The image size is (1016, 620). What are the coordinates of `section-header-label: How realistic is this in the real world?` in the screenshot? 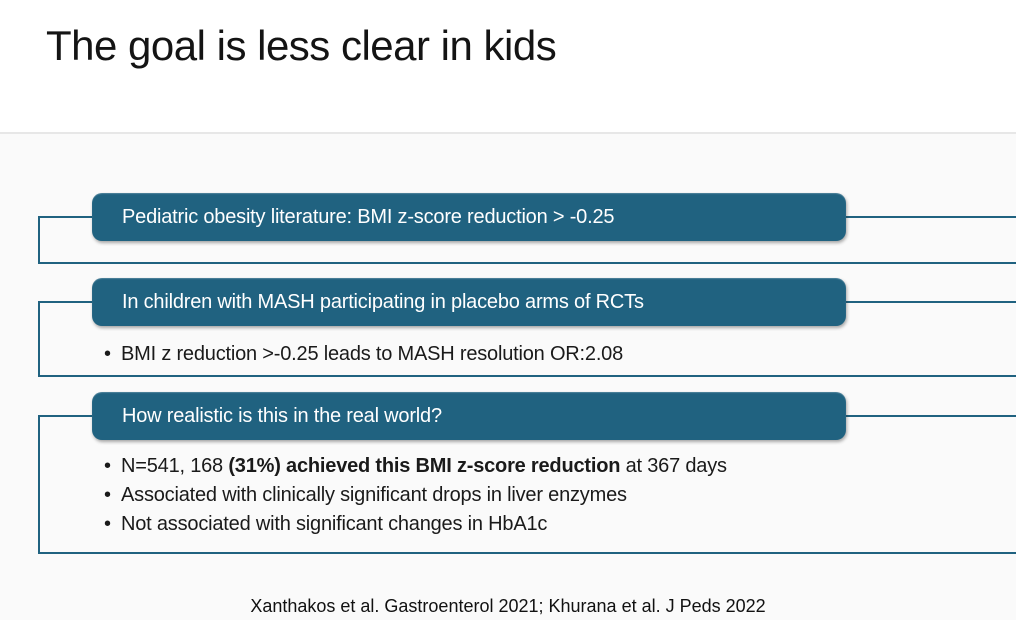 It's located at (282, 416).